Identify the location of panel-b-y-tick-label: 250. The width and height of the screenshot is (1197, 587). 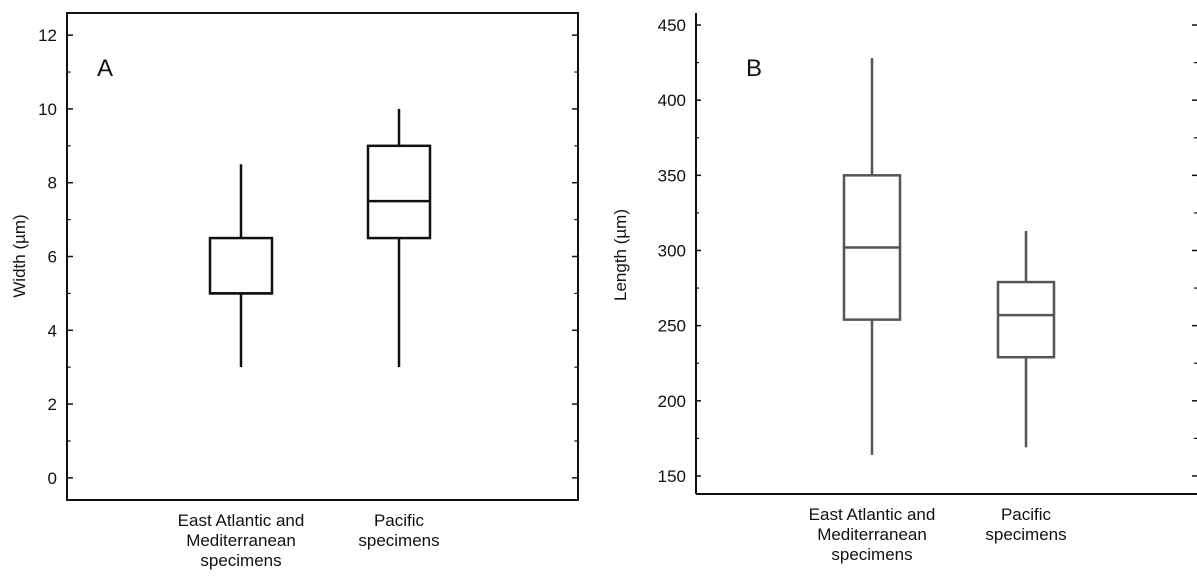
(672, 326).